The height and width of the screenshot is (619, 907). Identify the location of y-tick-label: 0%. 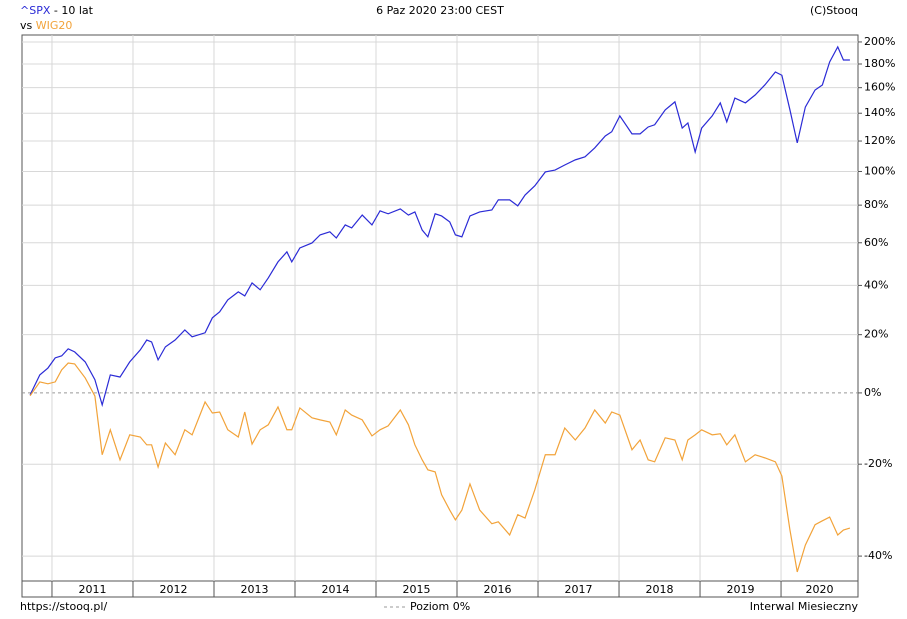
(872, 392).